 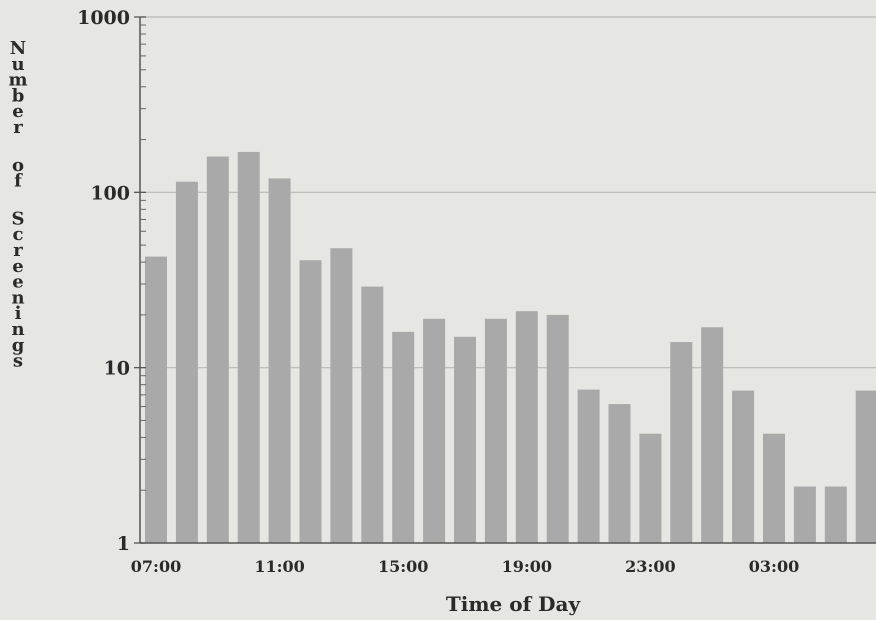 I want to click on bar-12:00, so click(x=310, y=401).